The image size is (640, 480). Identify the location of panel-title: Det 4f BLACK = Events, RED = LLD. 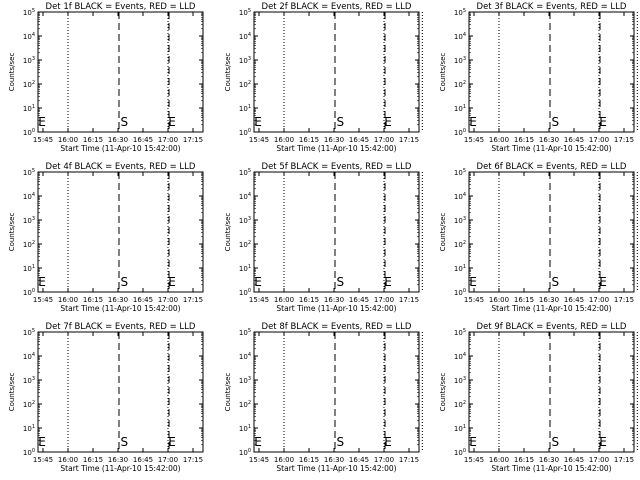
(121, 167).